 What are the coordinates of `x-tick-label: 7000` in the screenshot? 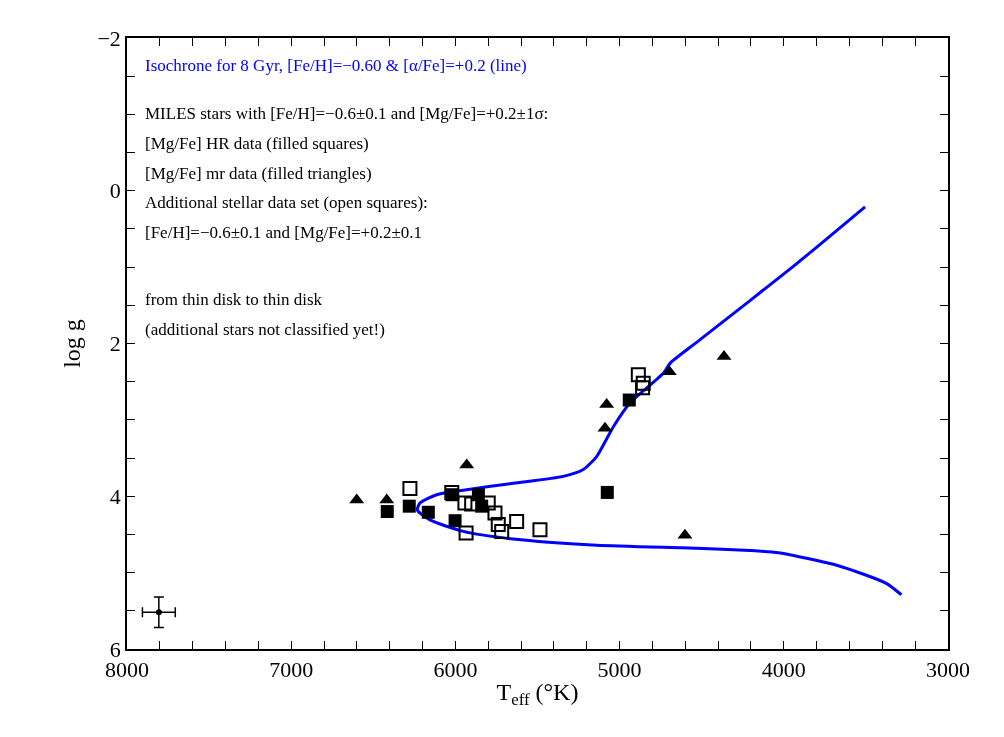 It's located at (291, 670).